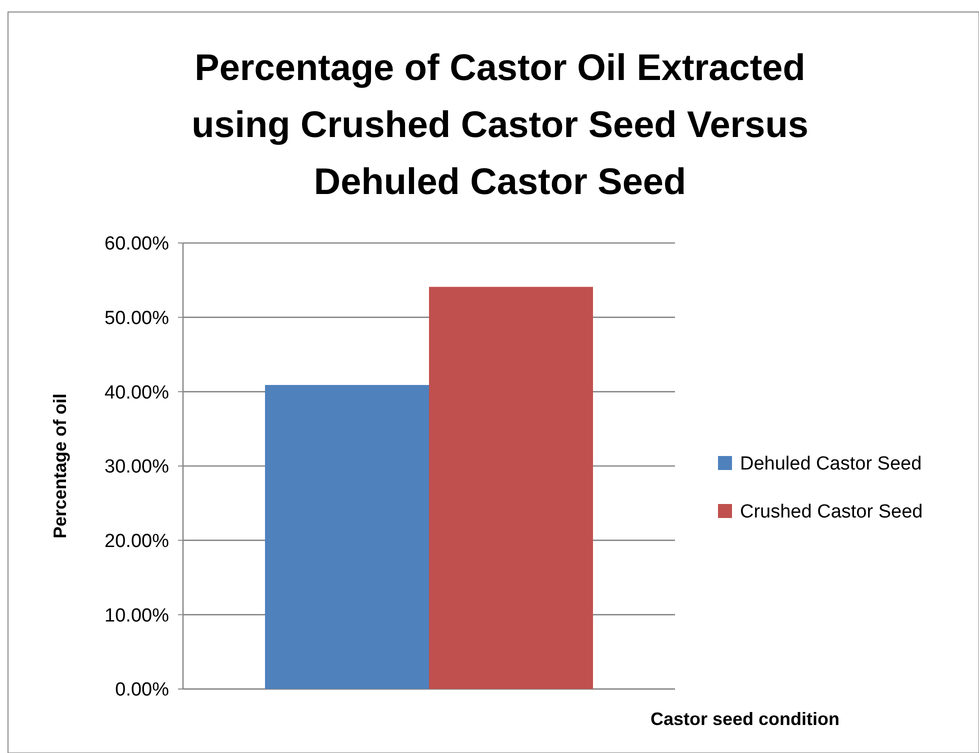 The image size is (979, 753). What do you see at coordinates (137, 467) in the screenshot?
I see `y-tick-label: 30.00%` at bounding box center [137, 467].